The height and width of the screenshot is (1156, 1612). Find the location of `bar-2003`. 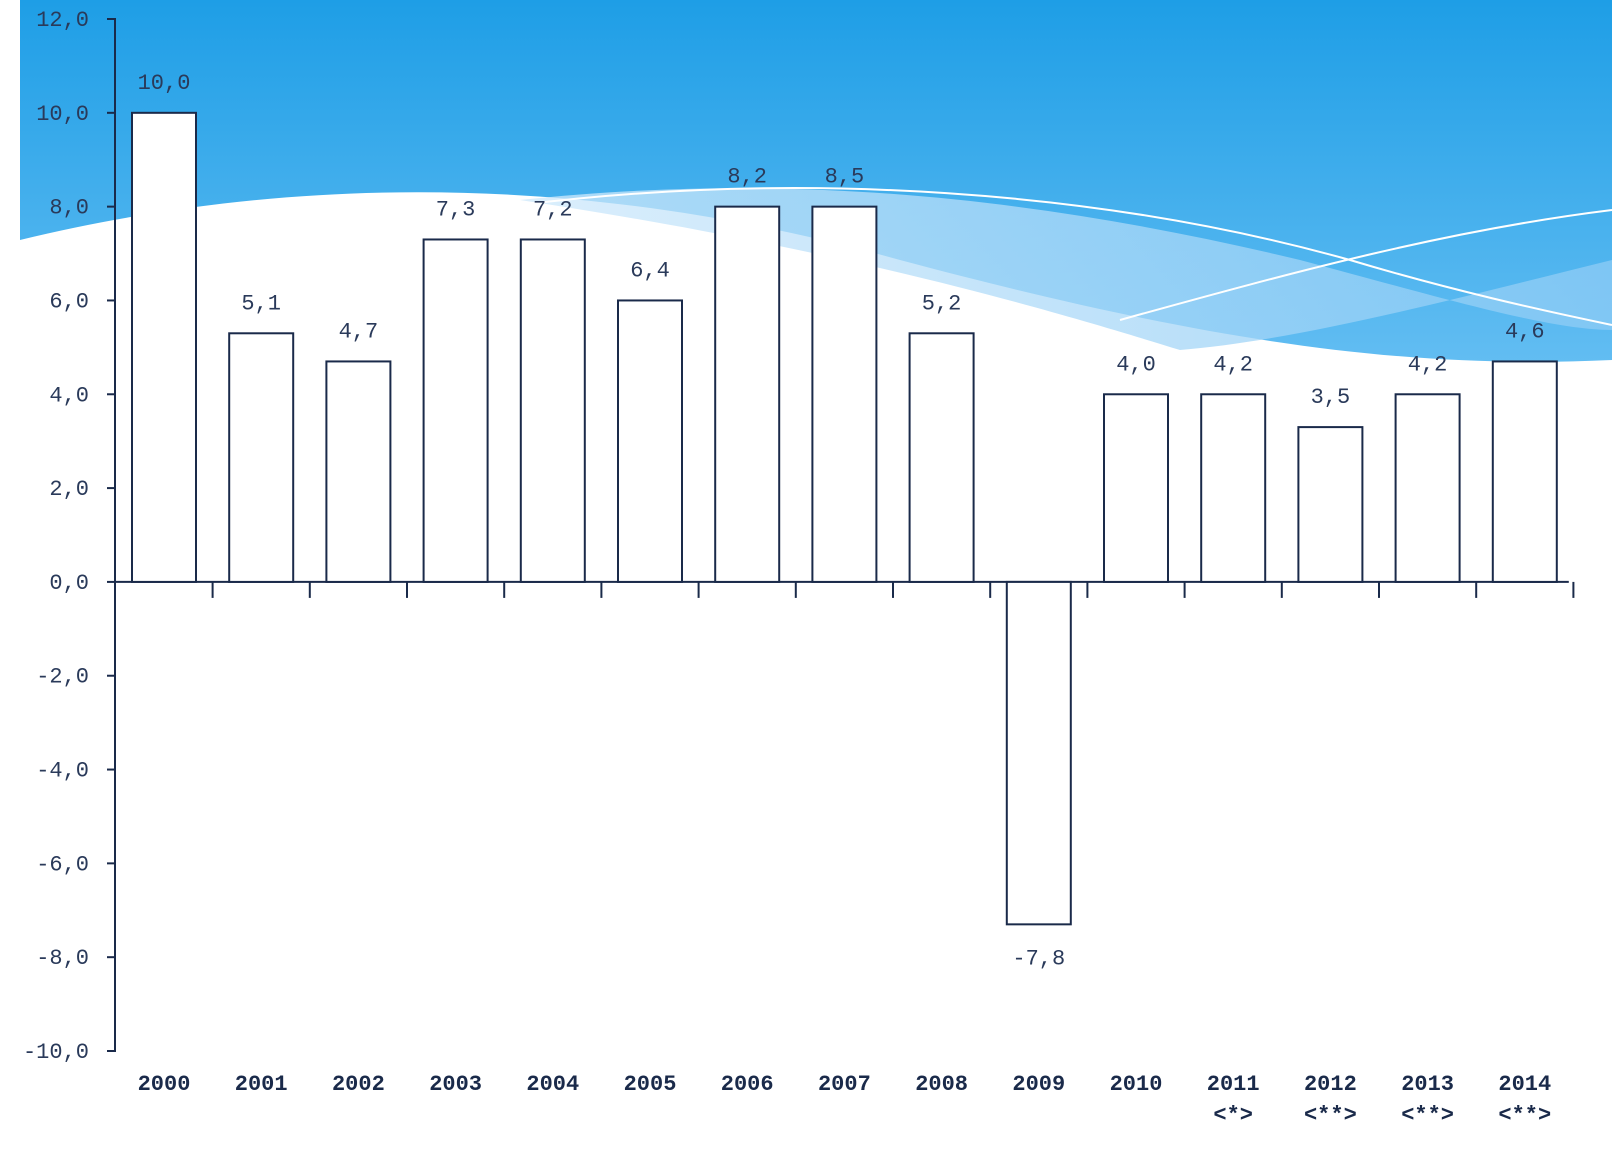

bar-2003 is located at coordinates (455, 410).